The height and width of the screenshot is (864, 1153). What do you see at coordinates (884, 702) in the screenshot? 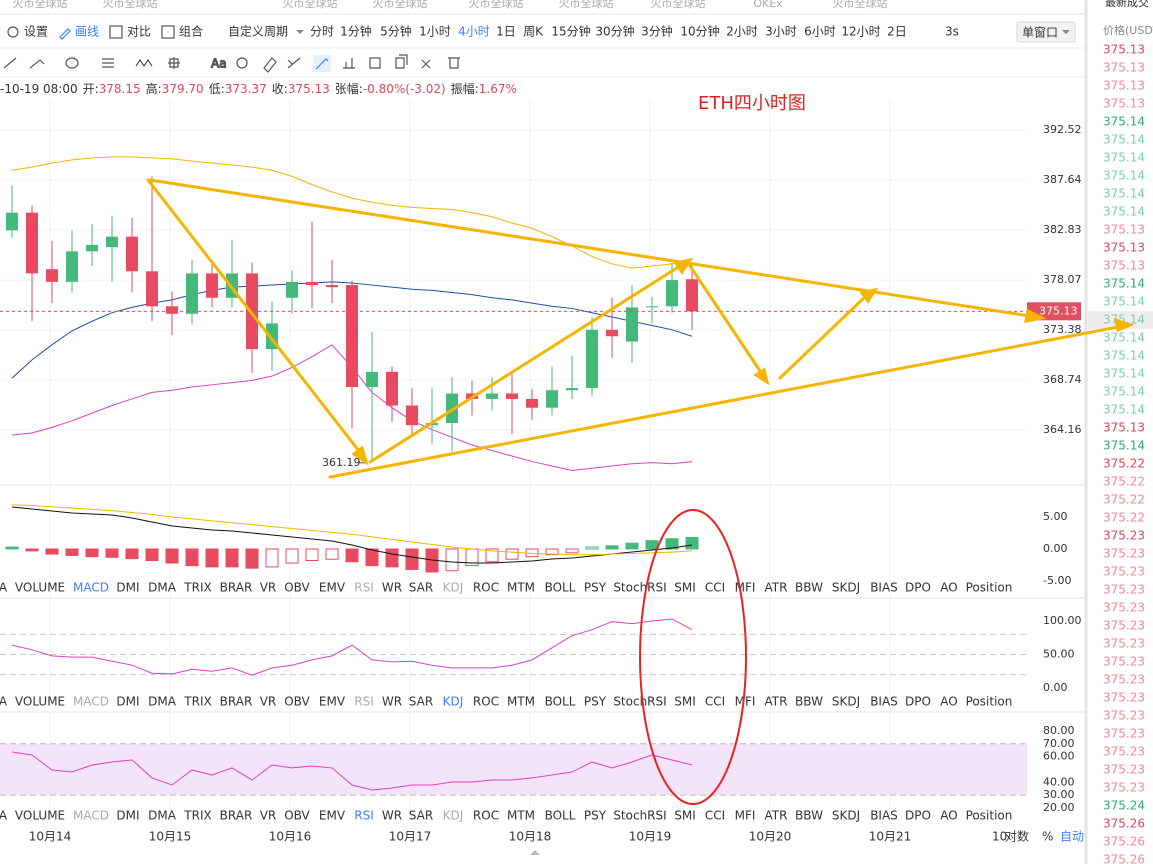
I see `indicator-tab: BIAS` at bounding box center [884, 702].